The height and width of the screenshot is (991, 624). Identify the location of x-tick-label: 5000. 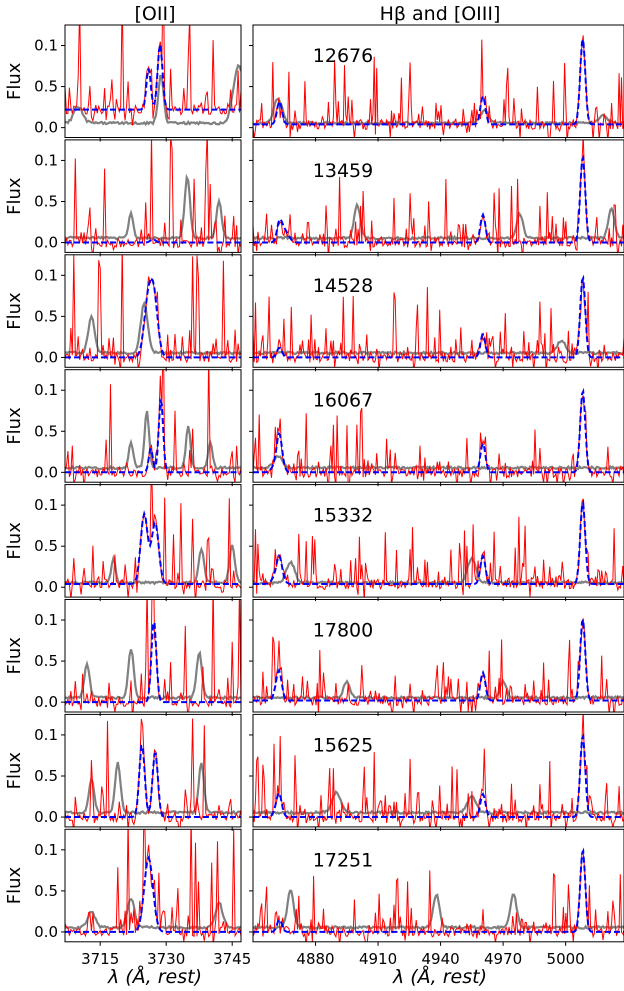
(566, 959).